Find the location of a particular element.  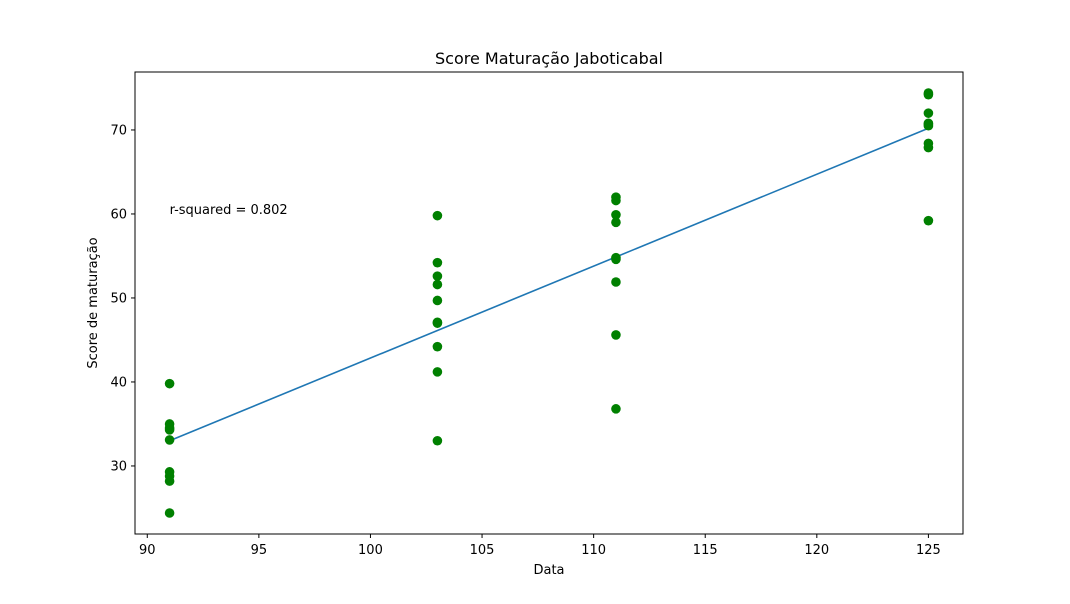

y-tick-label: 70 is located at coordinates (118, 130).